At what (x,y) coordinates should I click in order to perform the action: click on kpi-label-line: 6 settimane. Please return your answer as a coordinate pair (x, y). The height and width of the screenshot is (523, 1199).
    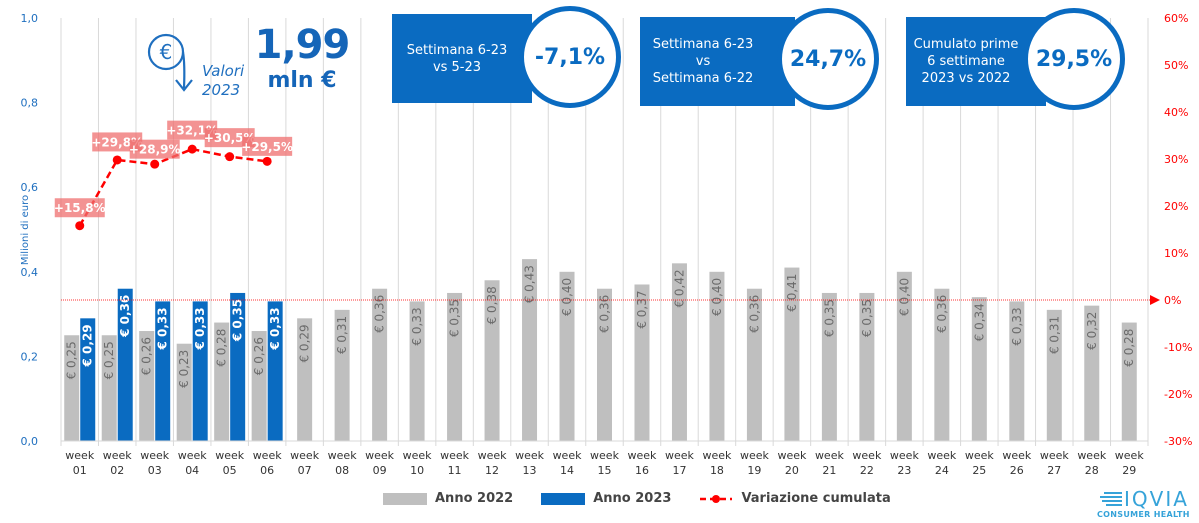
    Looking at the image, I should click on (966, 61).